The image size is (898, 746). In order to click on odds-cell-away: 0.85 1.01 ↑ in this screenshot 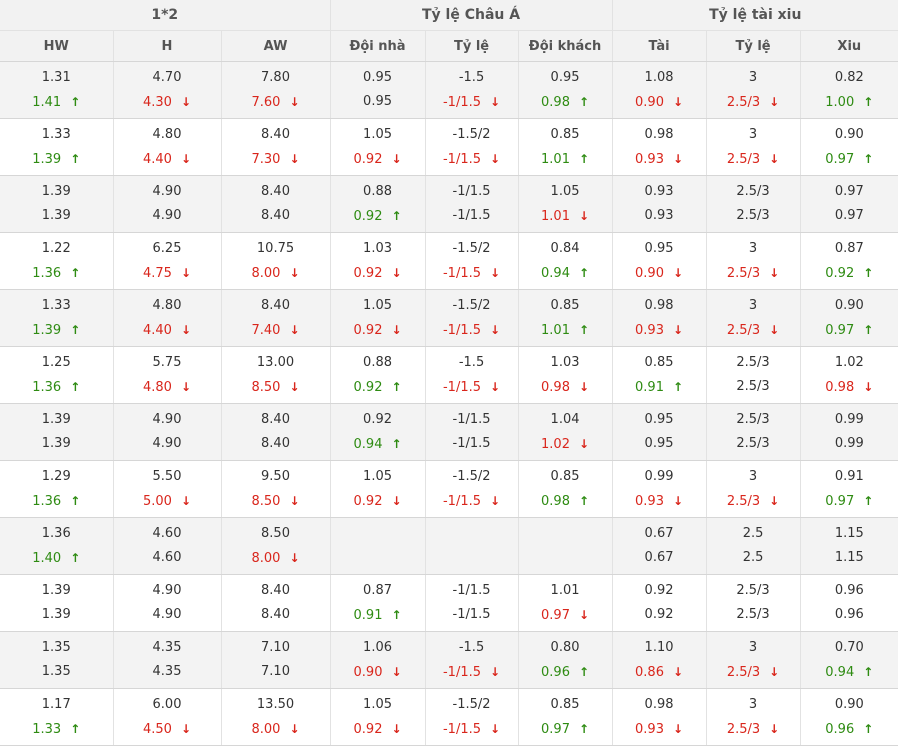, I will do `click(565, 147)`.